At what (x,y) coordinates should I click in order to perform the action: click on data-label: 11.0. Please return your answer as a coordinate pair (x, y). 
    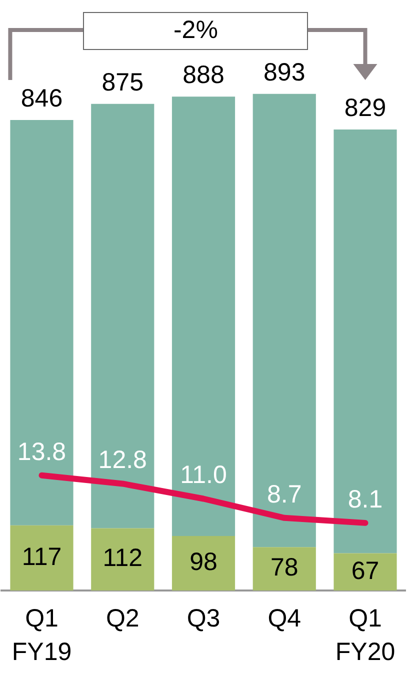
    Looking at the image, I should click on (203, 475).